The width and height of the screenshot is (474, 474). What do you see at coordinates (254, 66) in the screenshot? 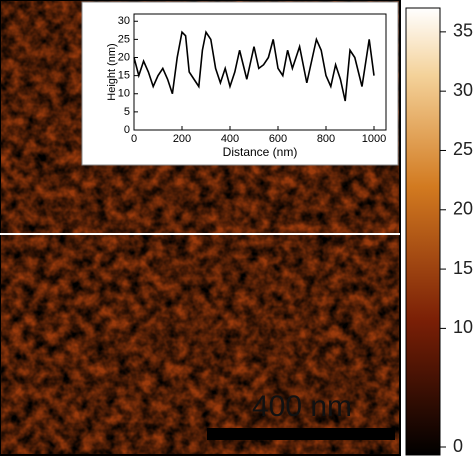
I see `profile-line` at bounding box center [254, 66].